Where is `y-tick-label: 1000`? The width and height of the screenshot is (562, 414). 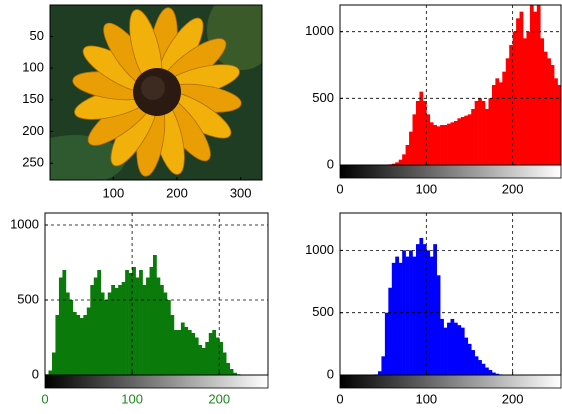
y-tick-label: 1000 is located at coordinates (319, 249).